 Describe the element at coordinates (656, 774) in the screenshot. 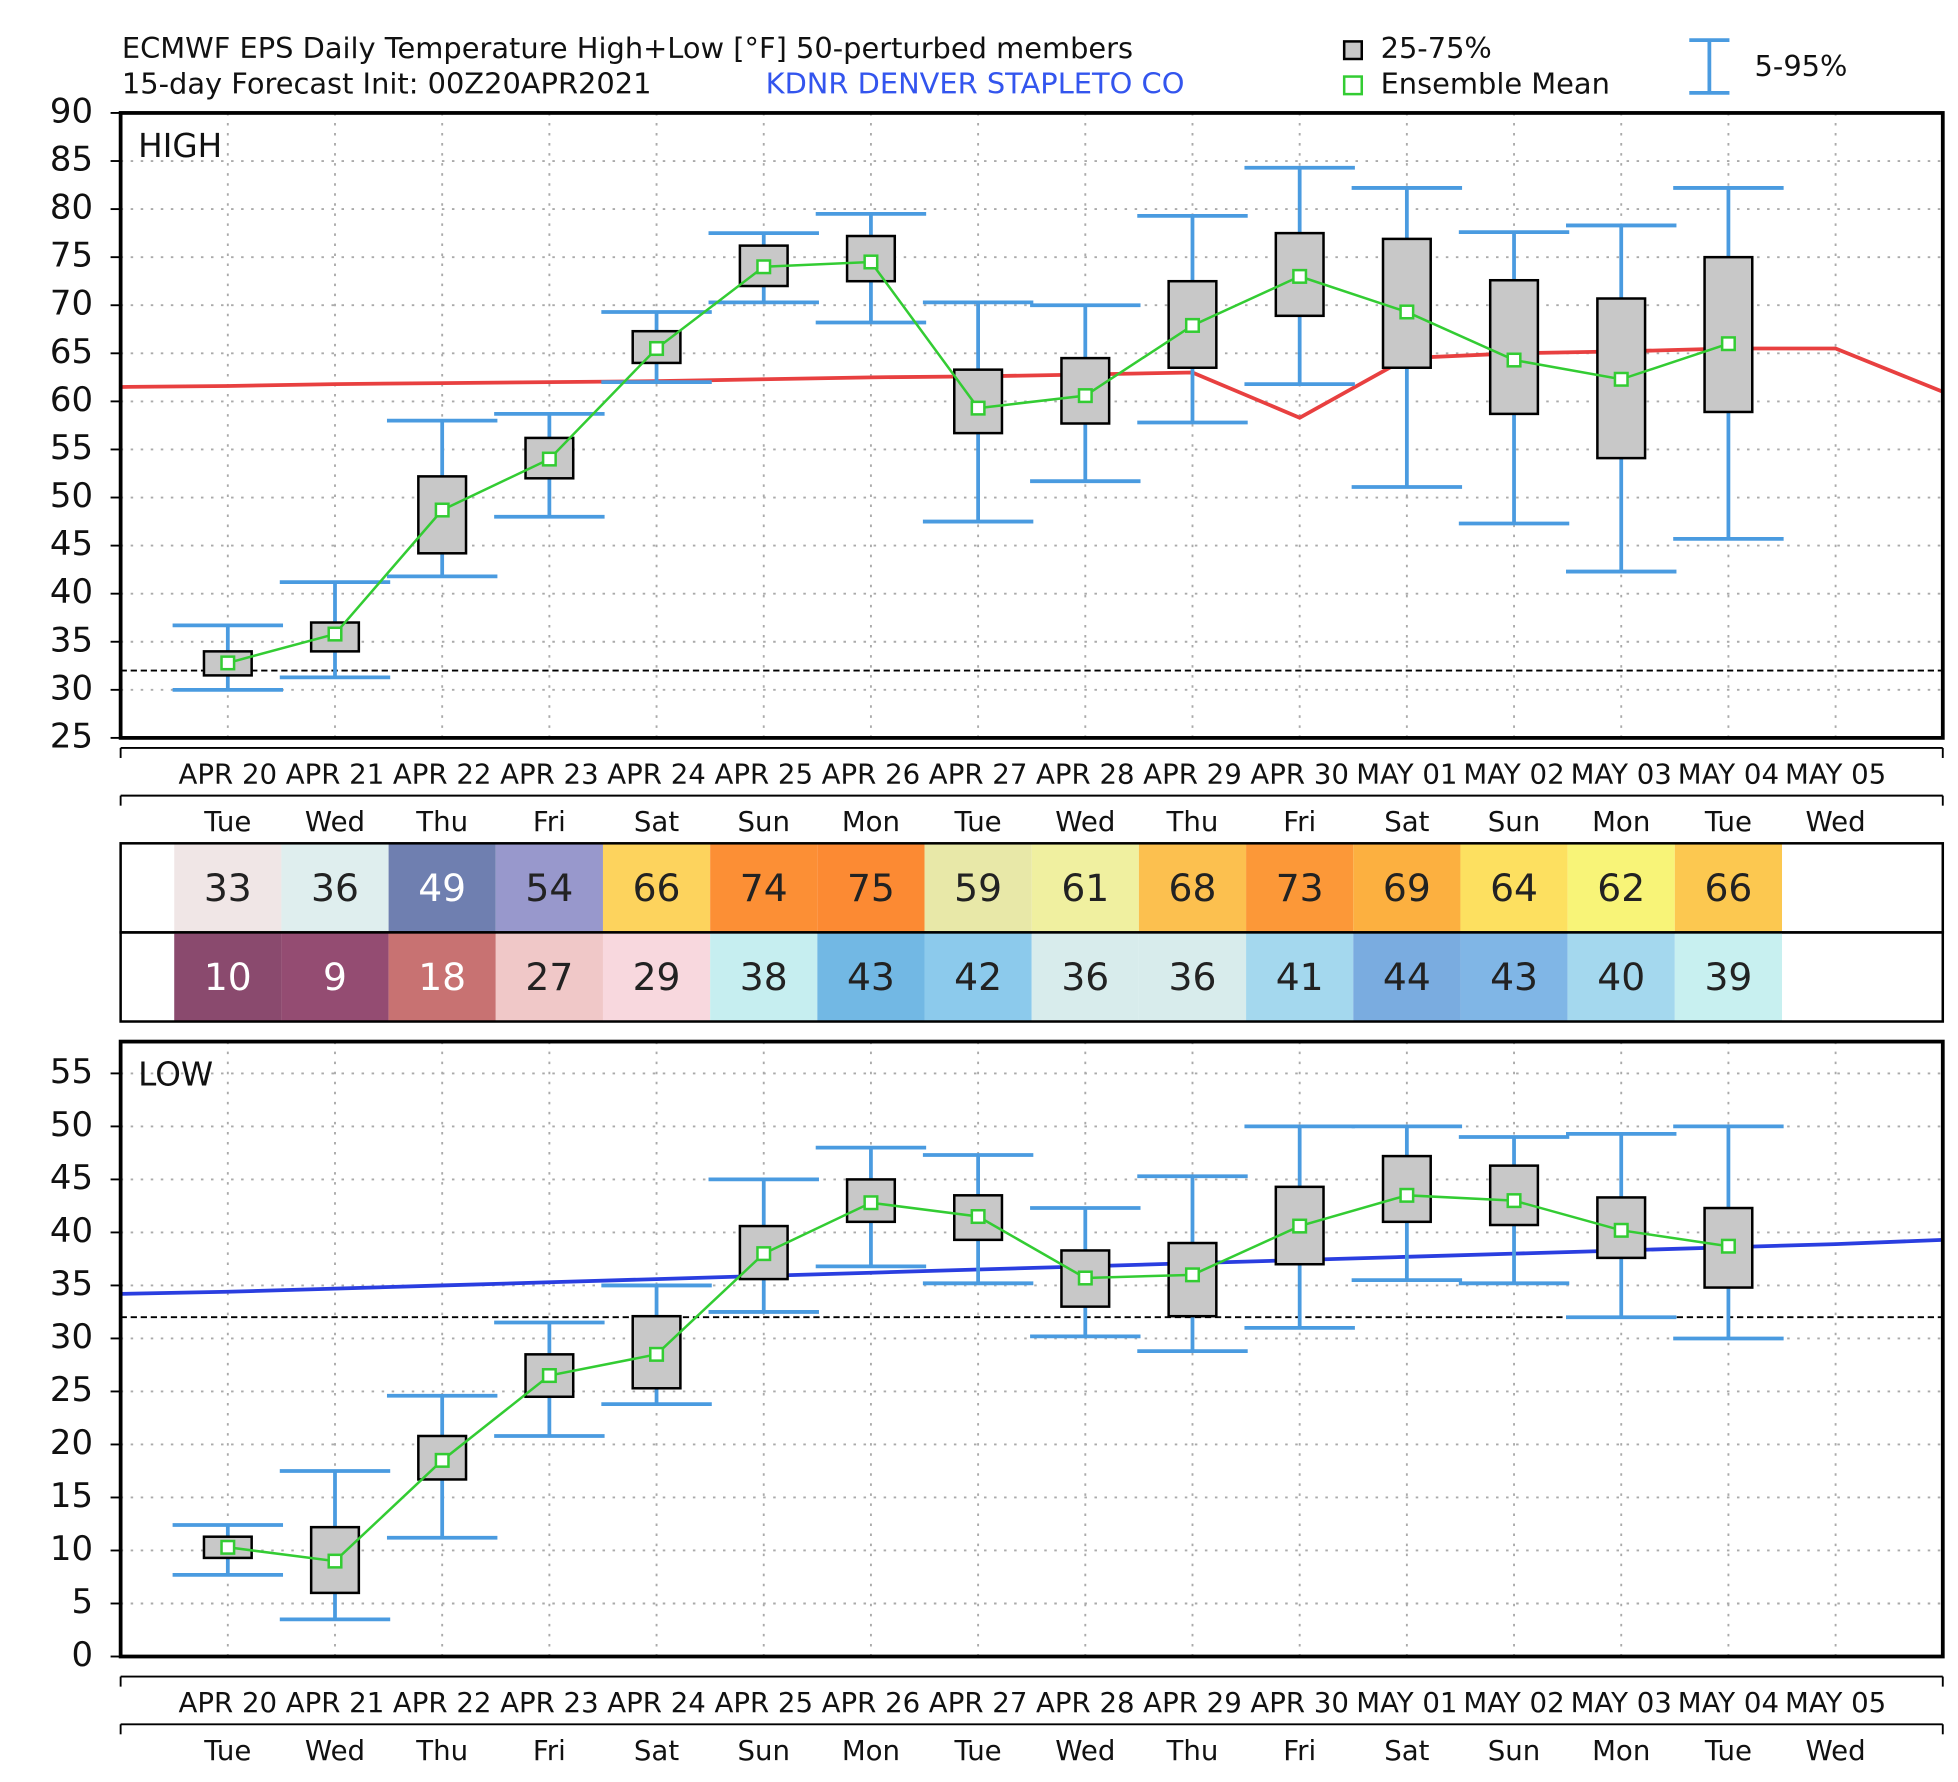

I see `x-tick-label: APR 24` at that location.